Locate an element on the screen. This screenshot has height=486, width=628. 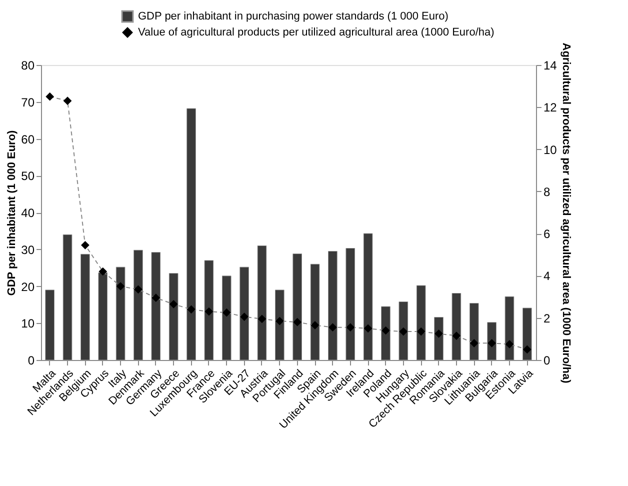
y-tick-label: 10 is located at coordinates (28, 323).